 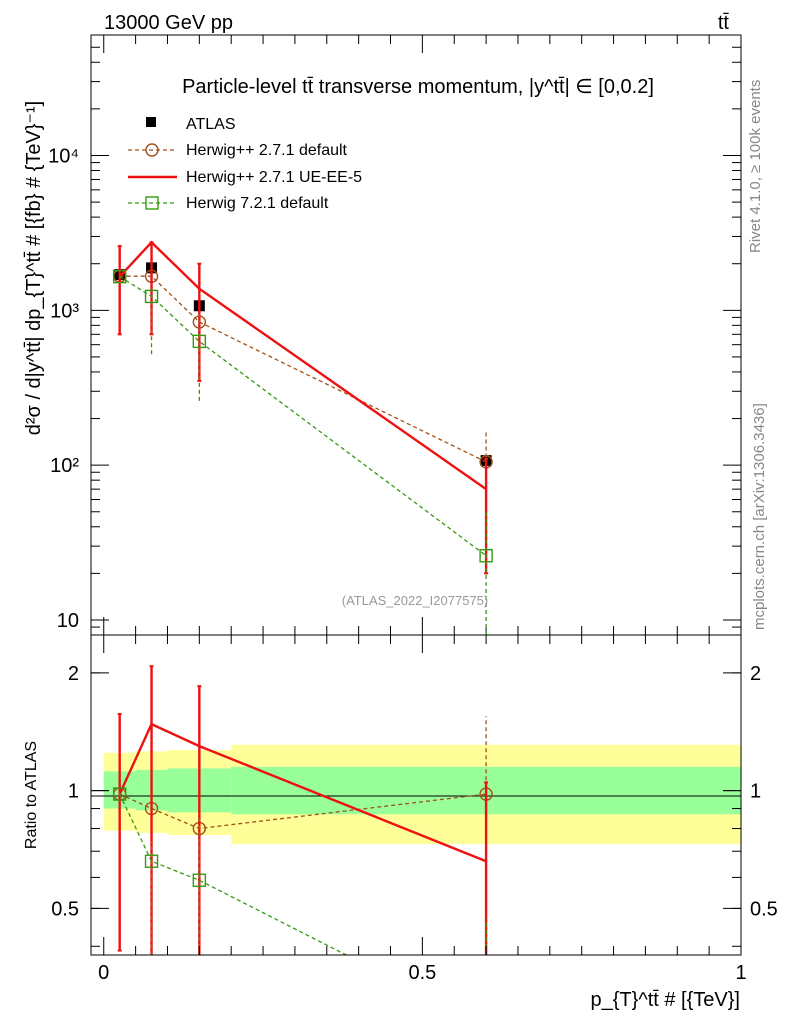 What do you see at coordinates (64, 466) in the screenshot?
I see `main-tick-label: 10²` at bounding box center [64, 466].